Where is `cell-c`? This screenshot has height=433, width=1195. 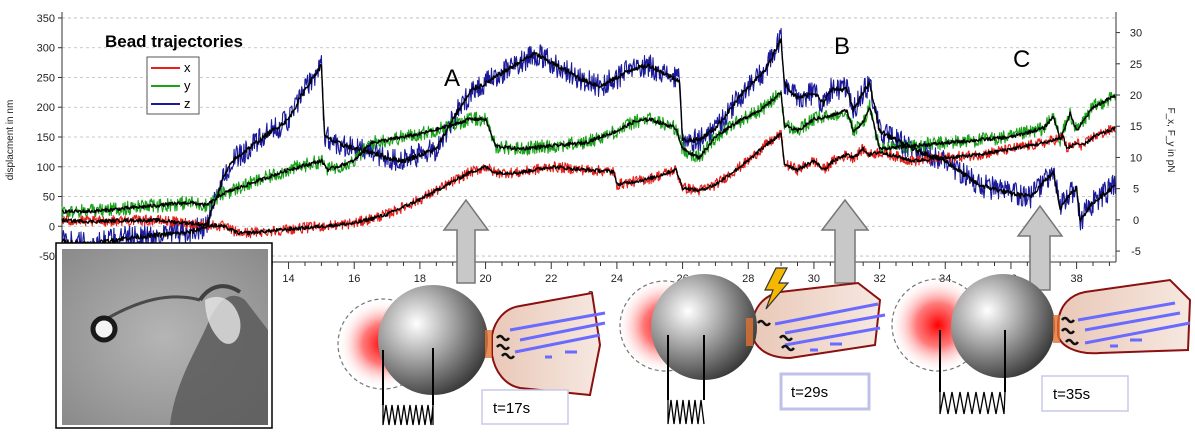
cell-c is located at coordinates (1124, 316).